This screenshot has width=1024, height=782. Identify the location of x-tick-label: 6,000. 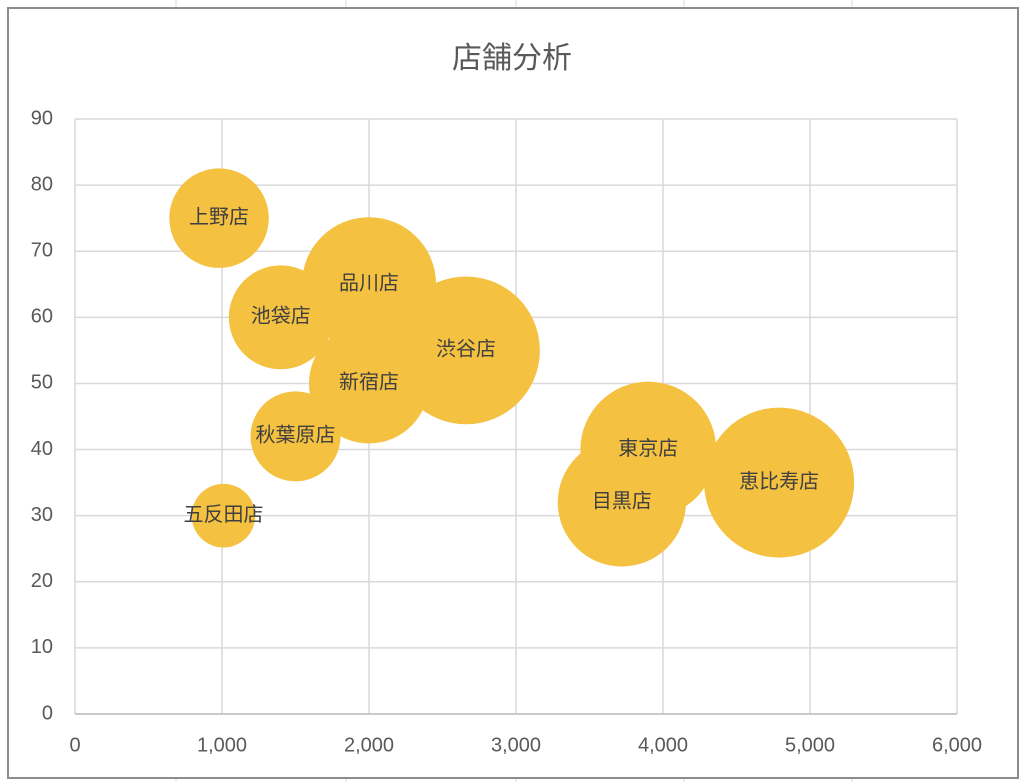
(957, 745).